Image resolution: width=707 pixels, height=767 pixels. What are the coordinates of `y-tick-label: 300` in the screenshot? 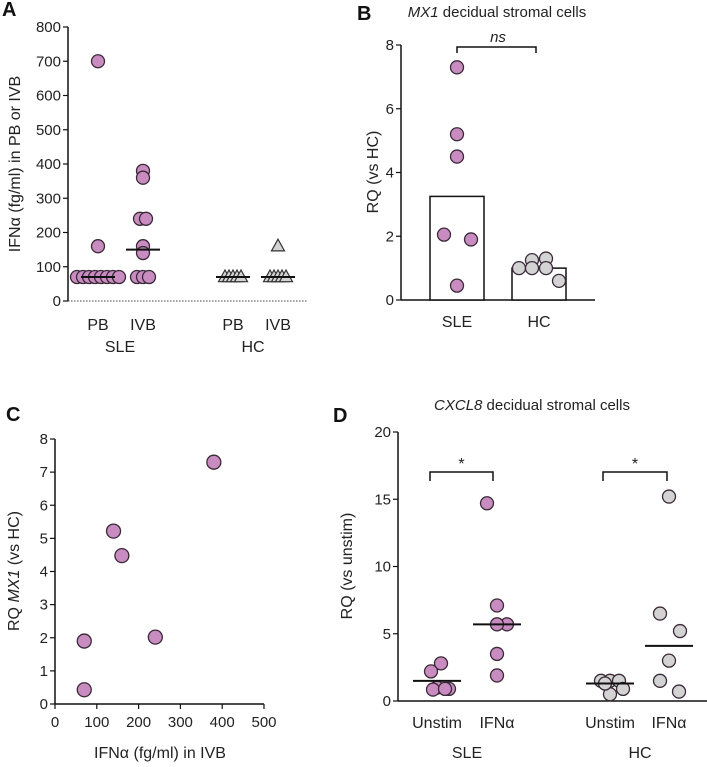 It's located at (48, 198).